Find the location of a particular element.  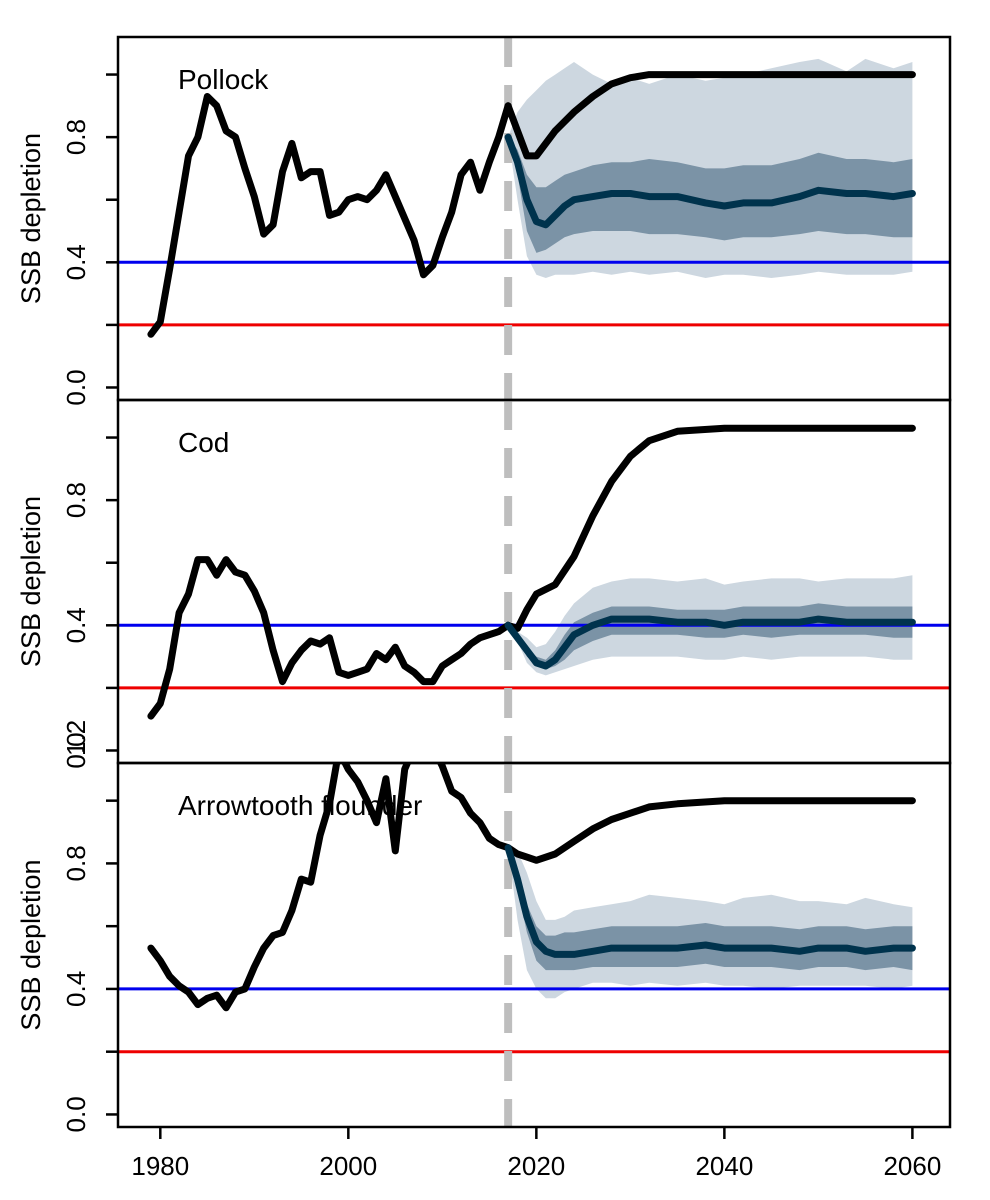

y-tick-label: 1.2 is located at coordinates (76, 738).